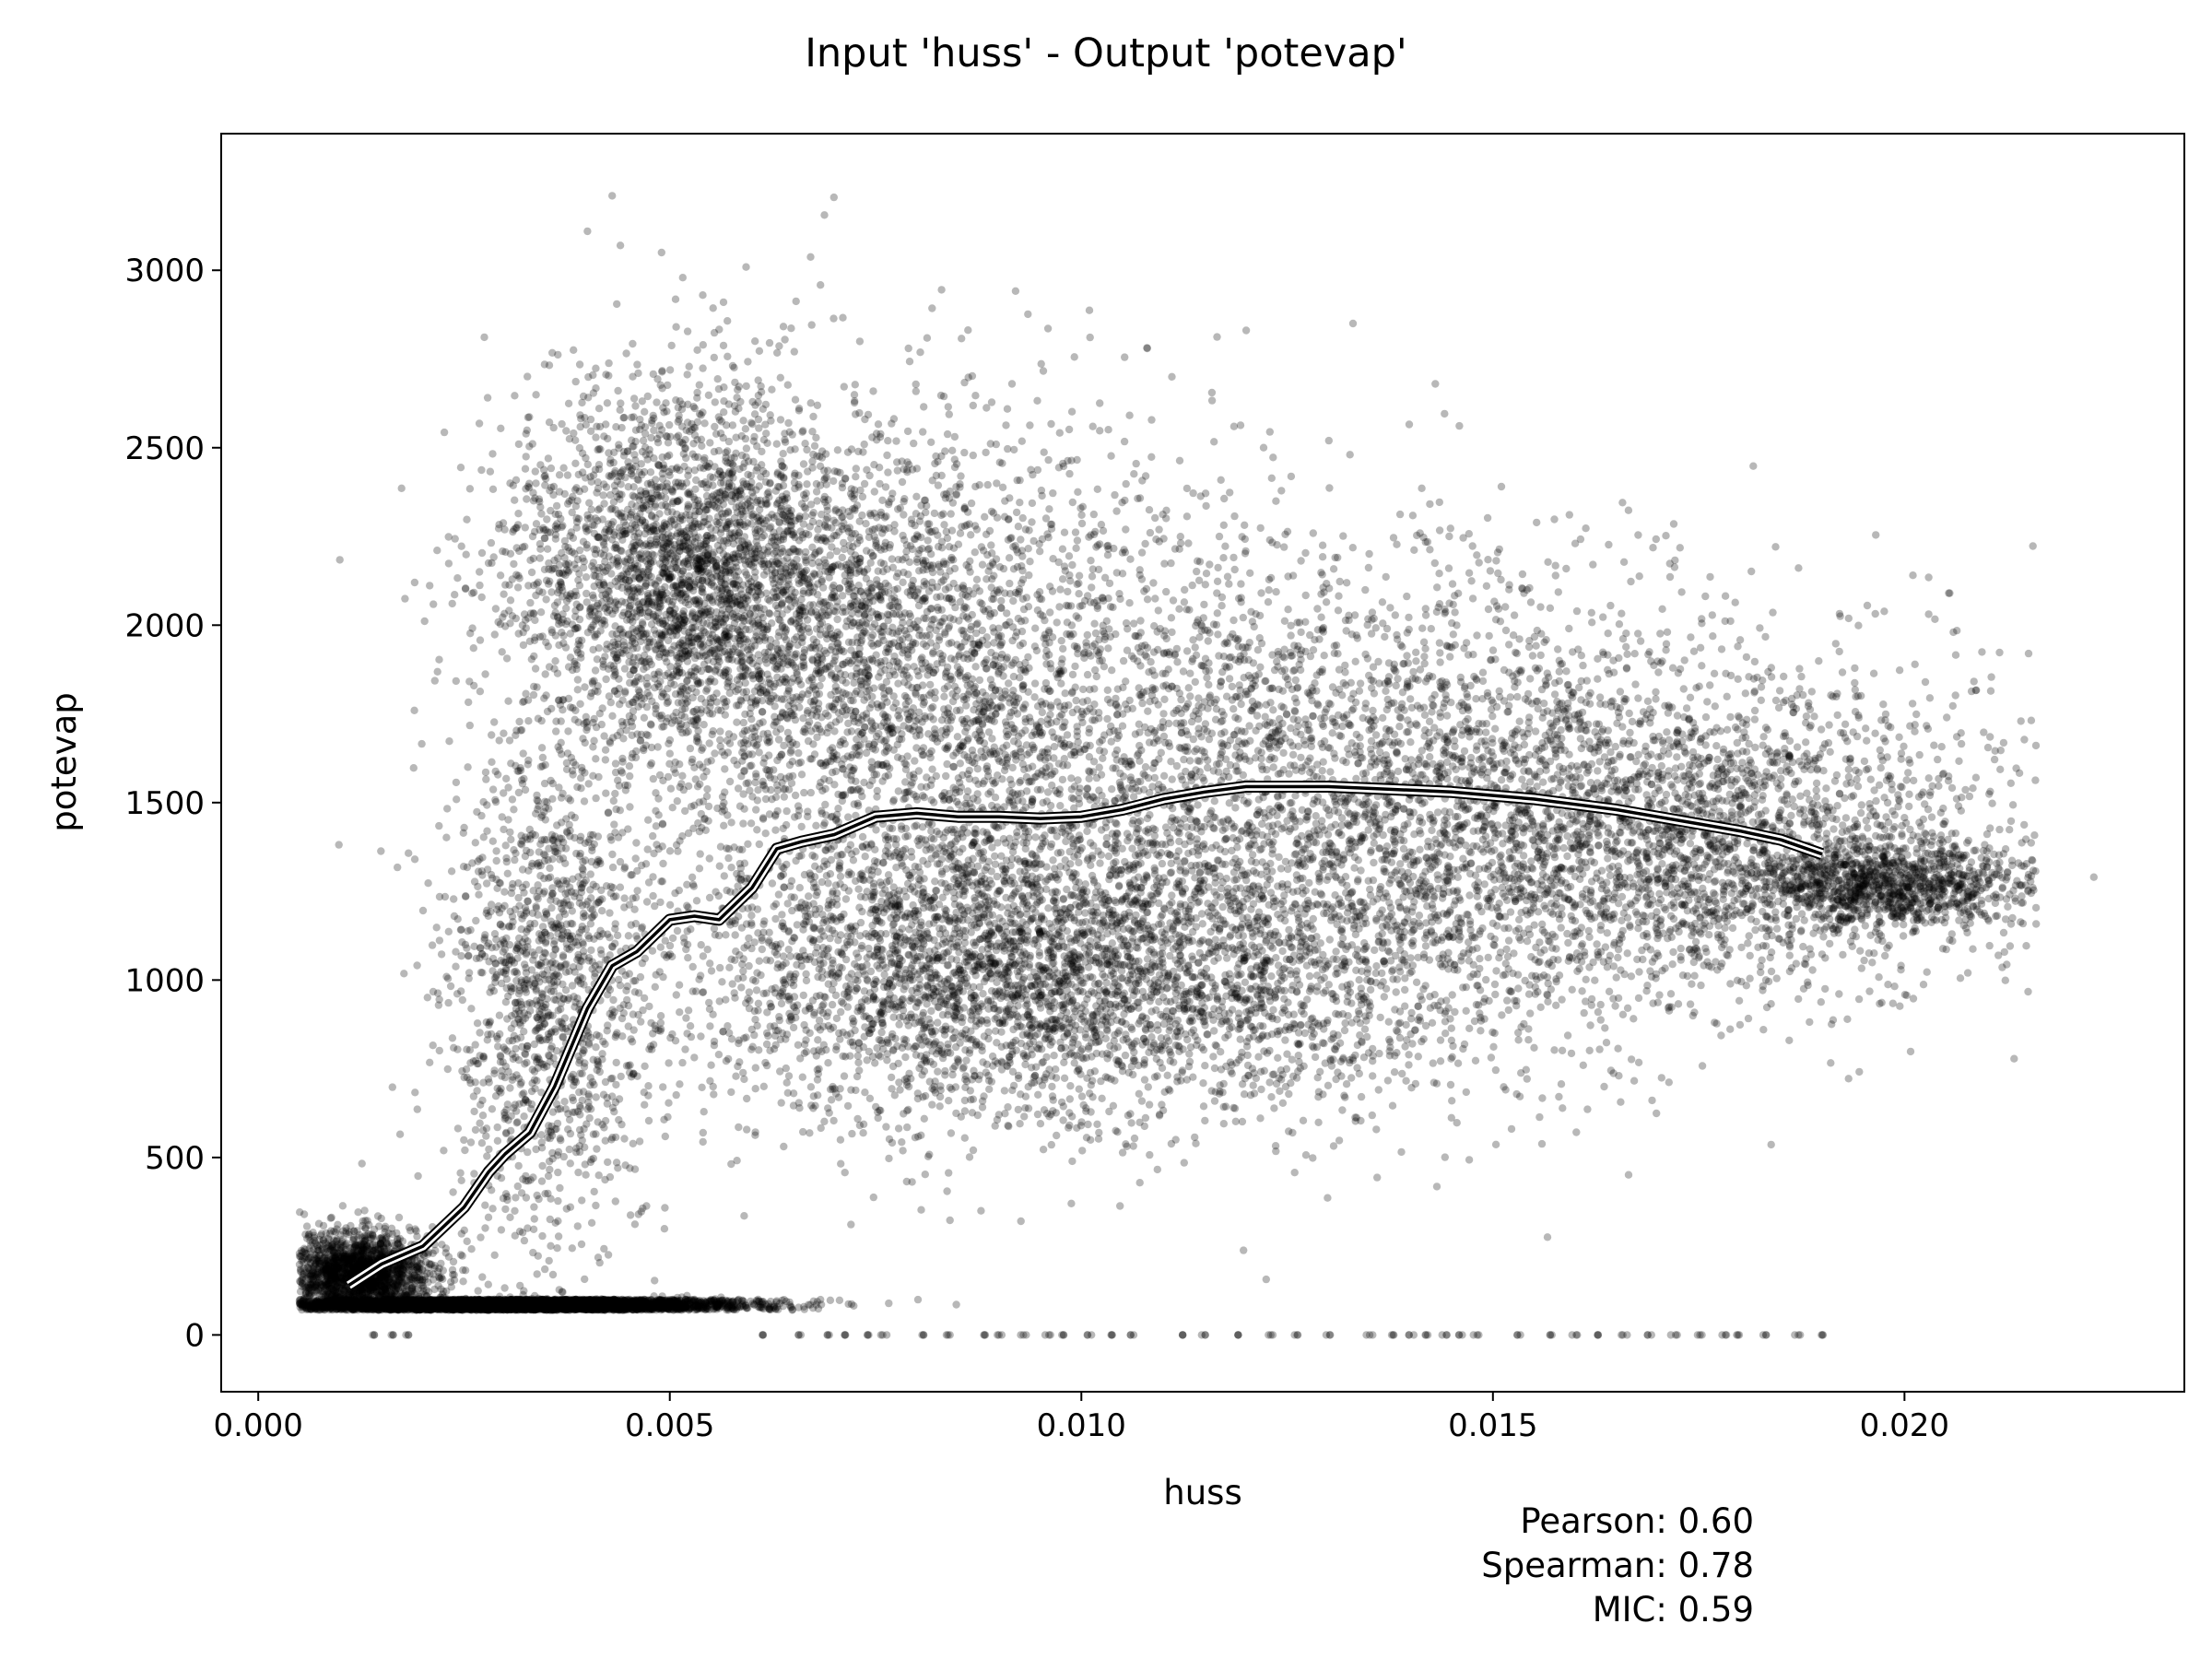 This screenshot has height=1659, width=2212. I want to click on chart-title: Input 'huss' - Output 'potevap', so click(1106, 53).